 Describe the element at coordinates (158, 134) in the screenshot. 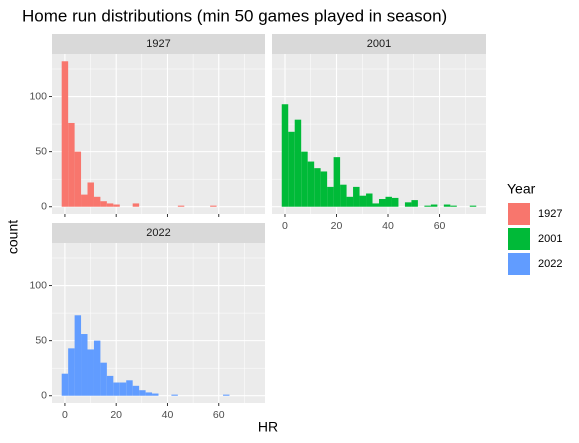

I see `panel-background` at that location.